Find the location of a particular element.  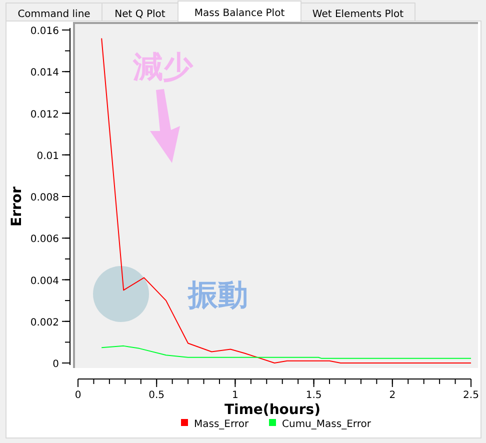

x-tick-label: 2.5 is located at coordinates (471, 395).